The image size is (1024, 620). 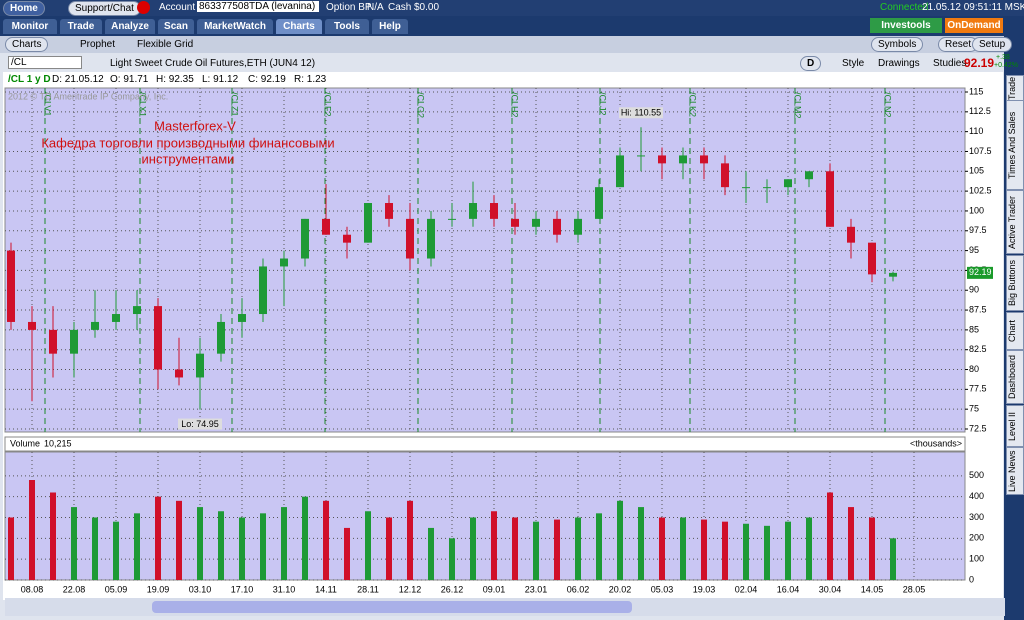 What do you see at coordinates (284, 589) in the screenshot?
I see `x-tick-label: 31.10` at bounding box center [284, 589].